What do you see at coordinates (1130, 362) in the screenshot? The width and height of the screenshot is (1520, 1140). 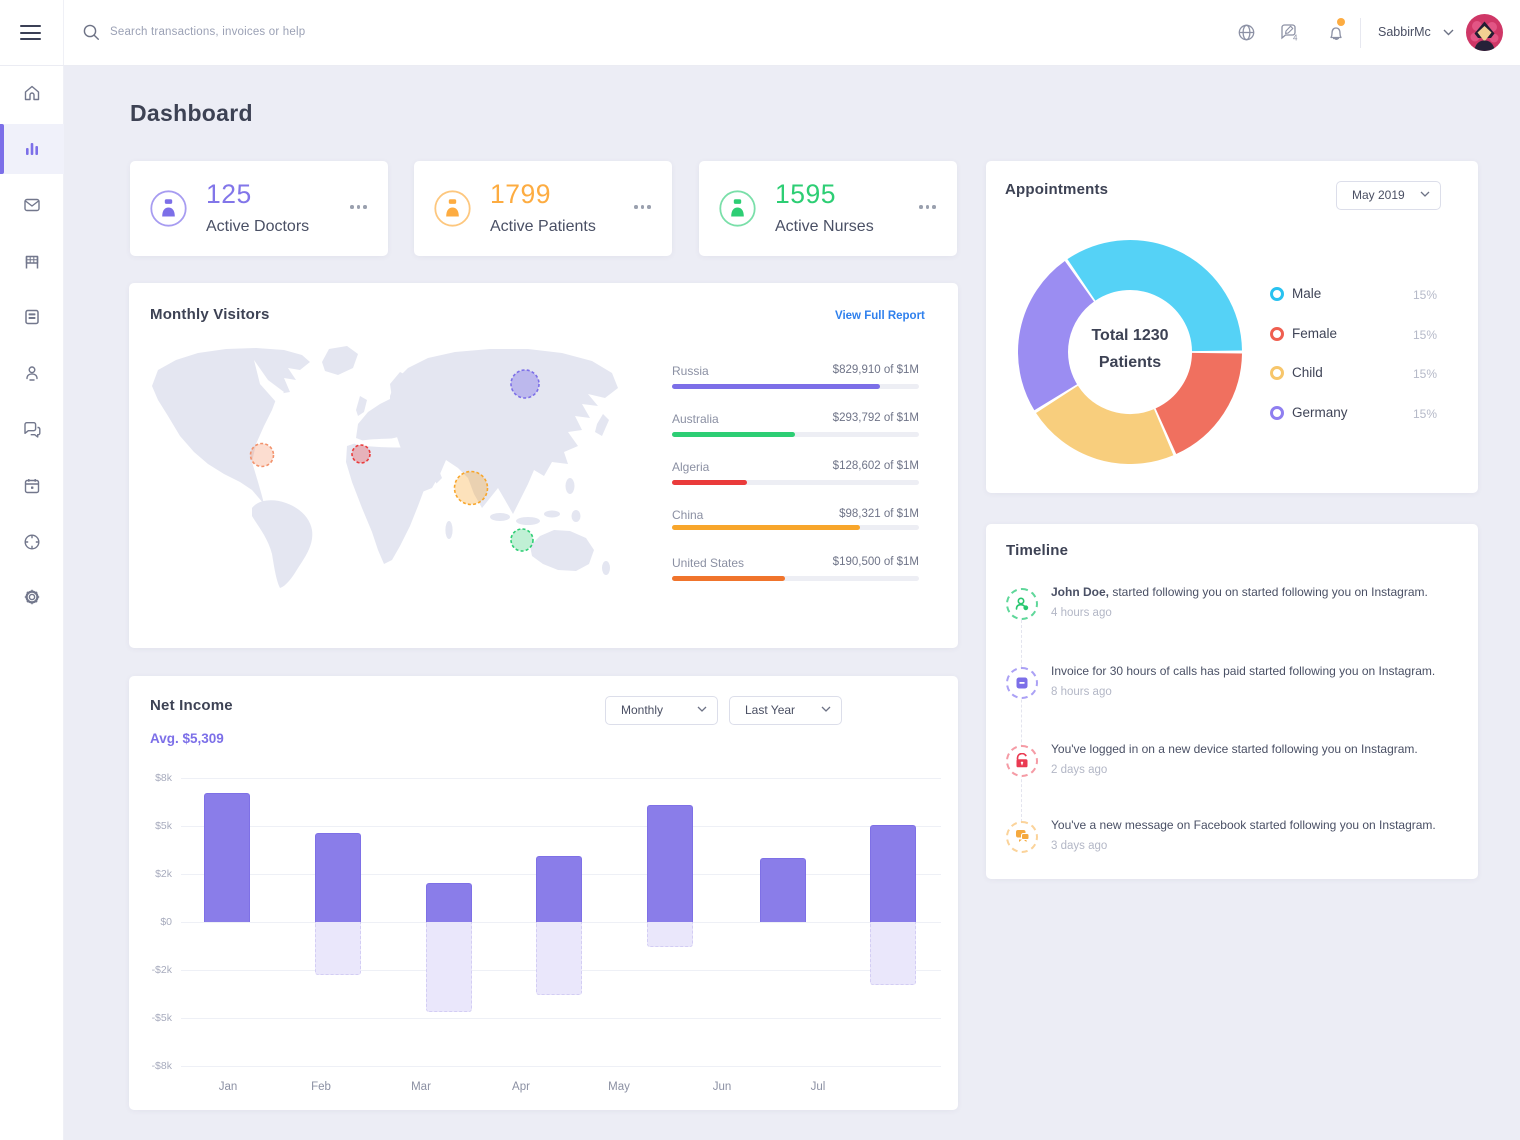 I see `svg-text: Patients` at bounding box center [1130, 362].